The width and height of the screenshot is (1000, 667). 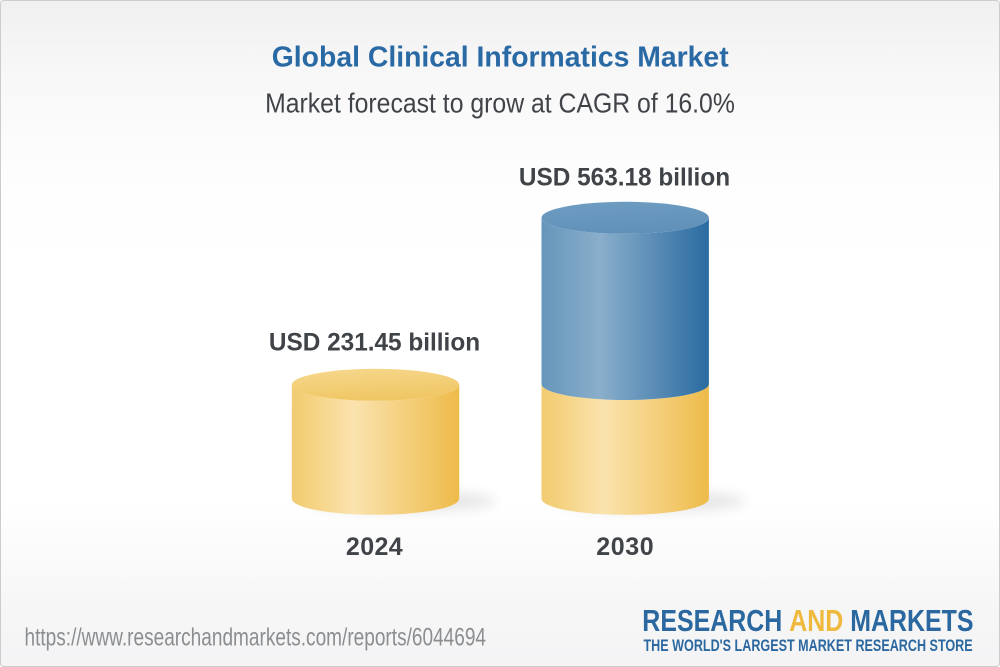 I want to click on svg-text: 2030, so click(x=625, y=547).